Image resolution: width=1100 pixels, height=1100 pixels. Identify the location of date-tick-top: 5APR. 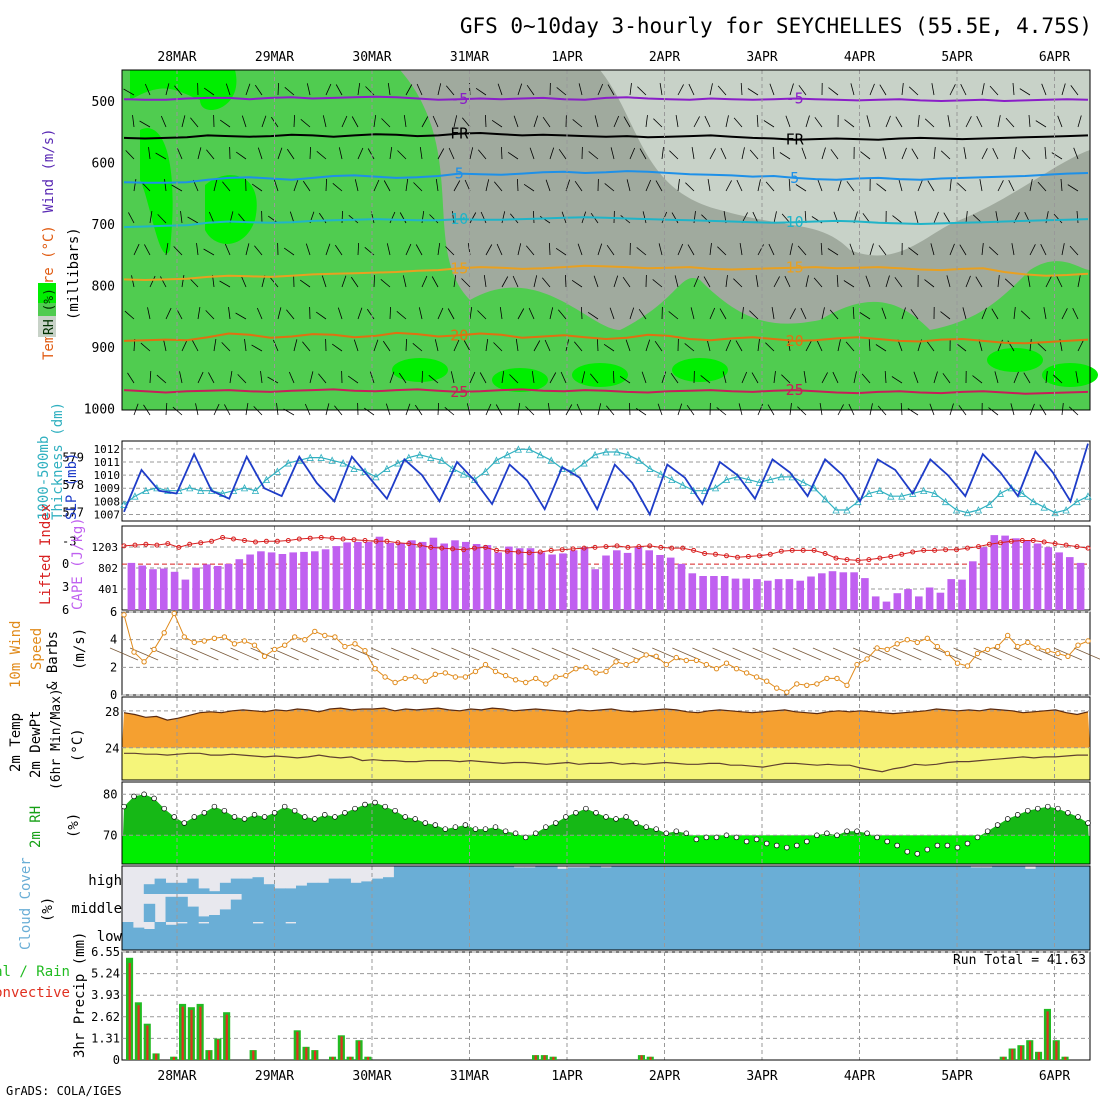
(956, 57).